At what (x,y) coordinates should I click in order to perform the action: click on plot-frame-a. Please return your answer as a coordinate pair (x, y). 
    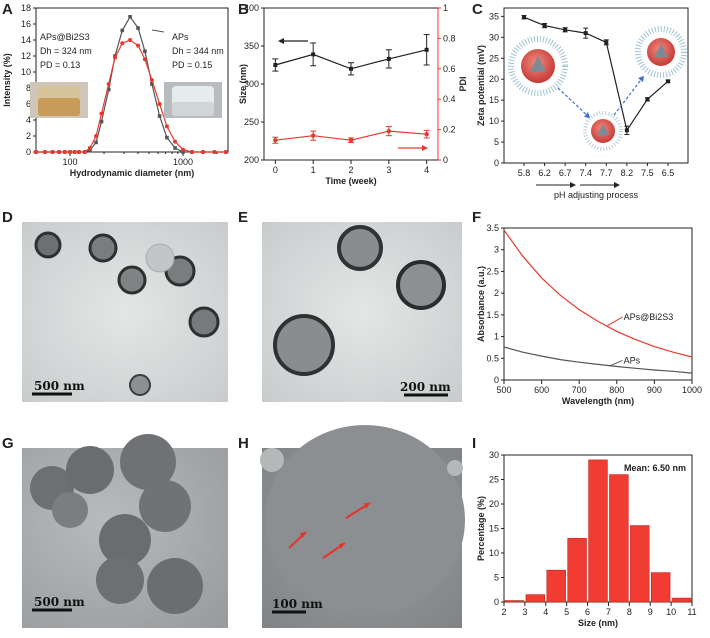
    Looking at the image, I should click on (132, 80).